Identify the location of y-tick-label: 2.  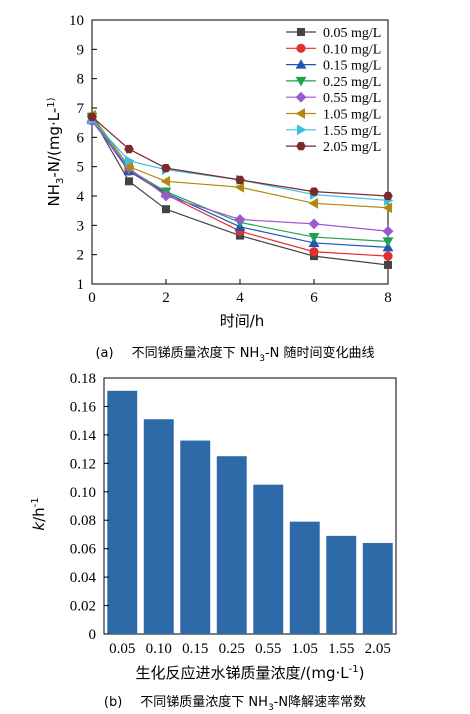
(81, 256).